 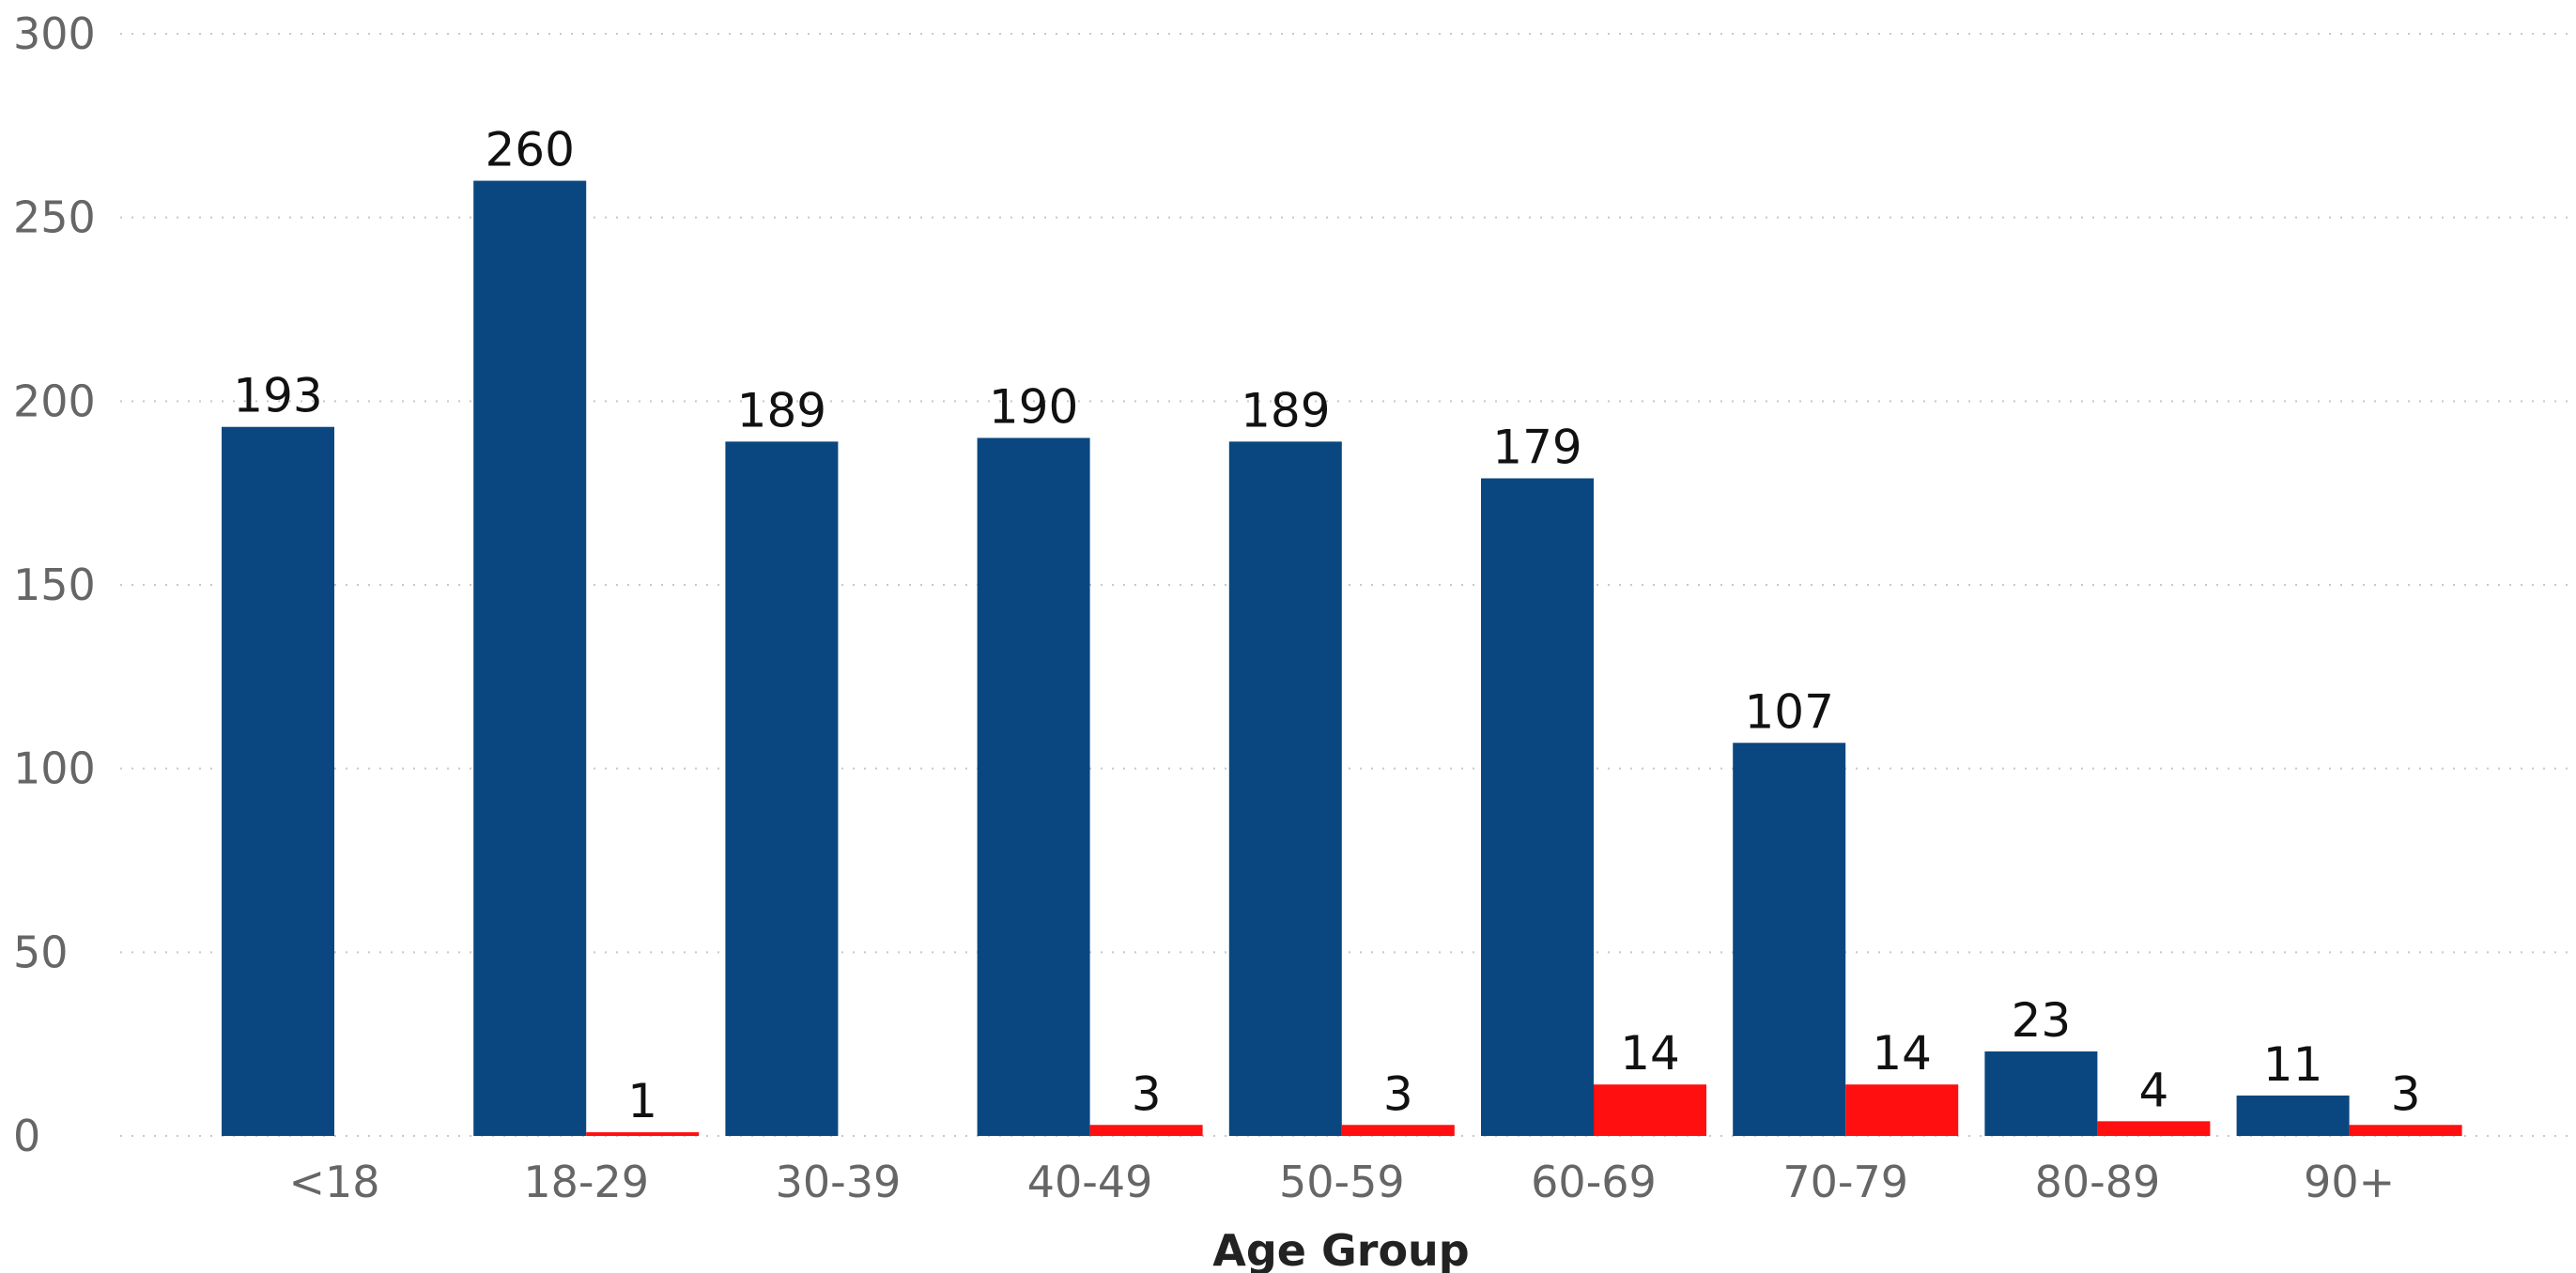 What do you see at coordinates (529, 150) in the screenshot?
I see `data-label: 260` at bounding box center [529, 150].